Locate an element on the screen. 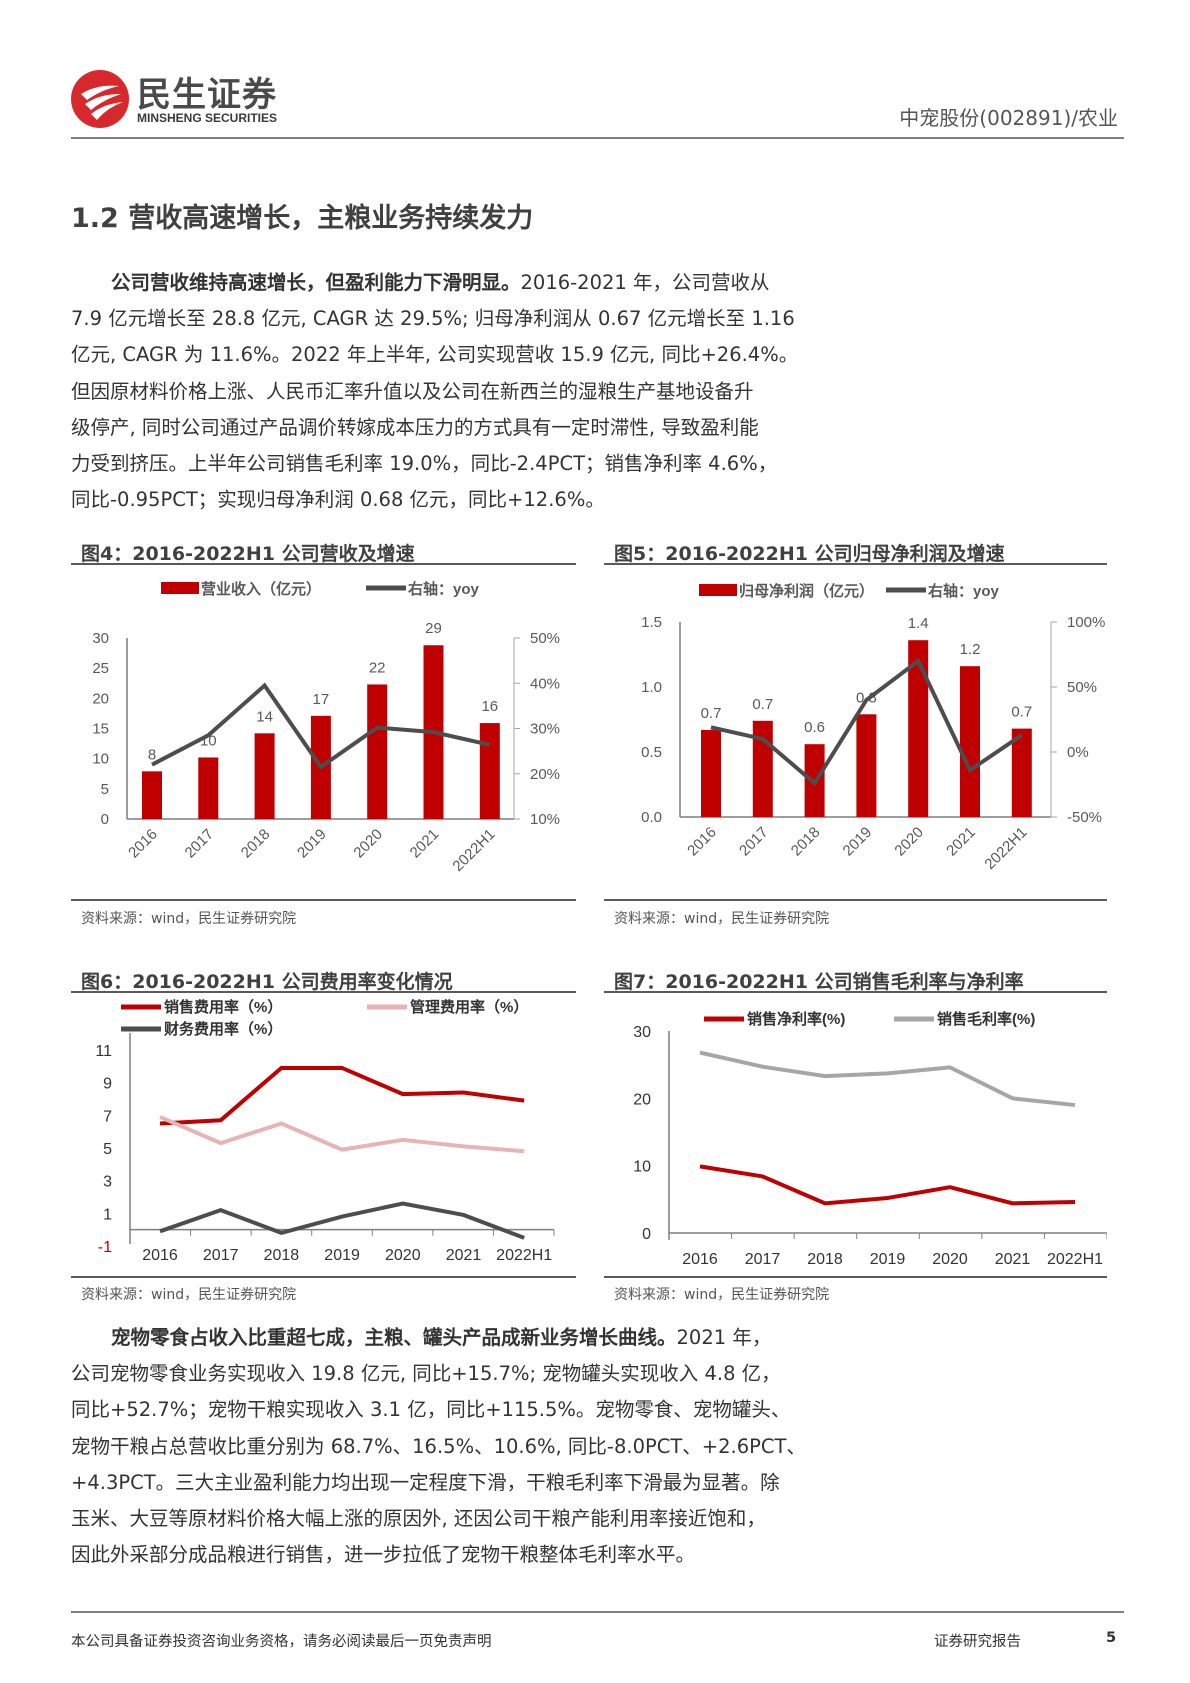 The image size is (1190, 1683). right-tick-label: 100% is located at coordinates (1086, 622).